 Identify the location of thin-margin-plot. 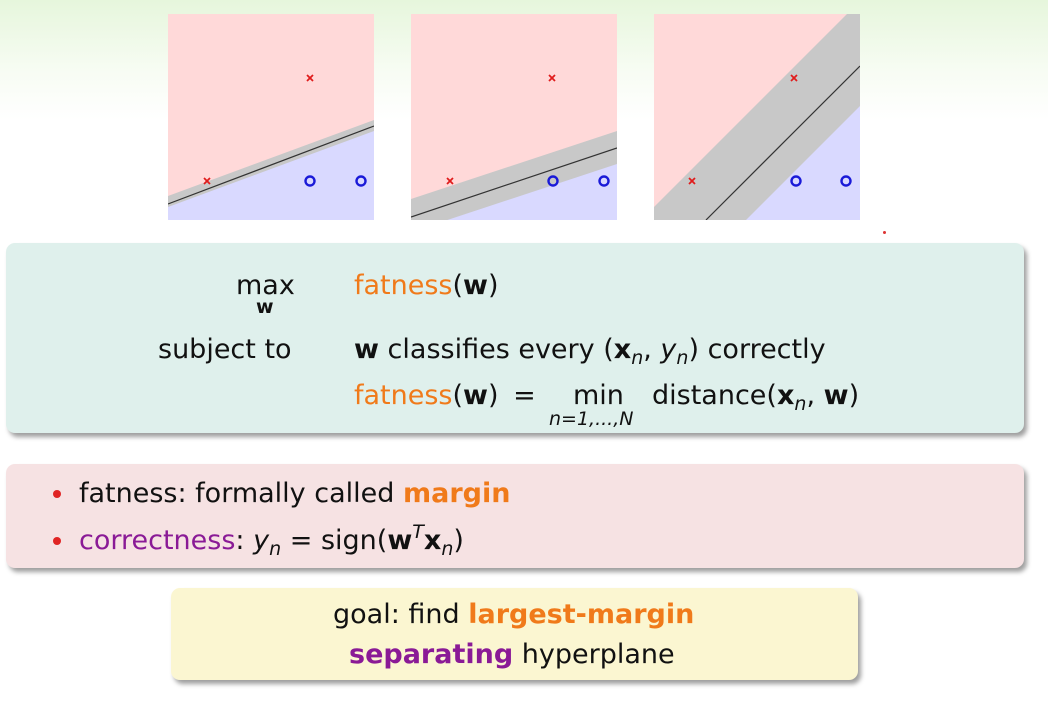
(271, 117).